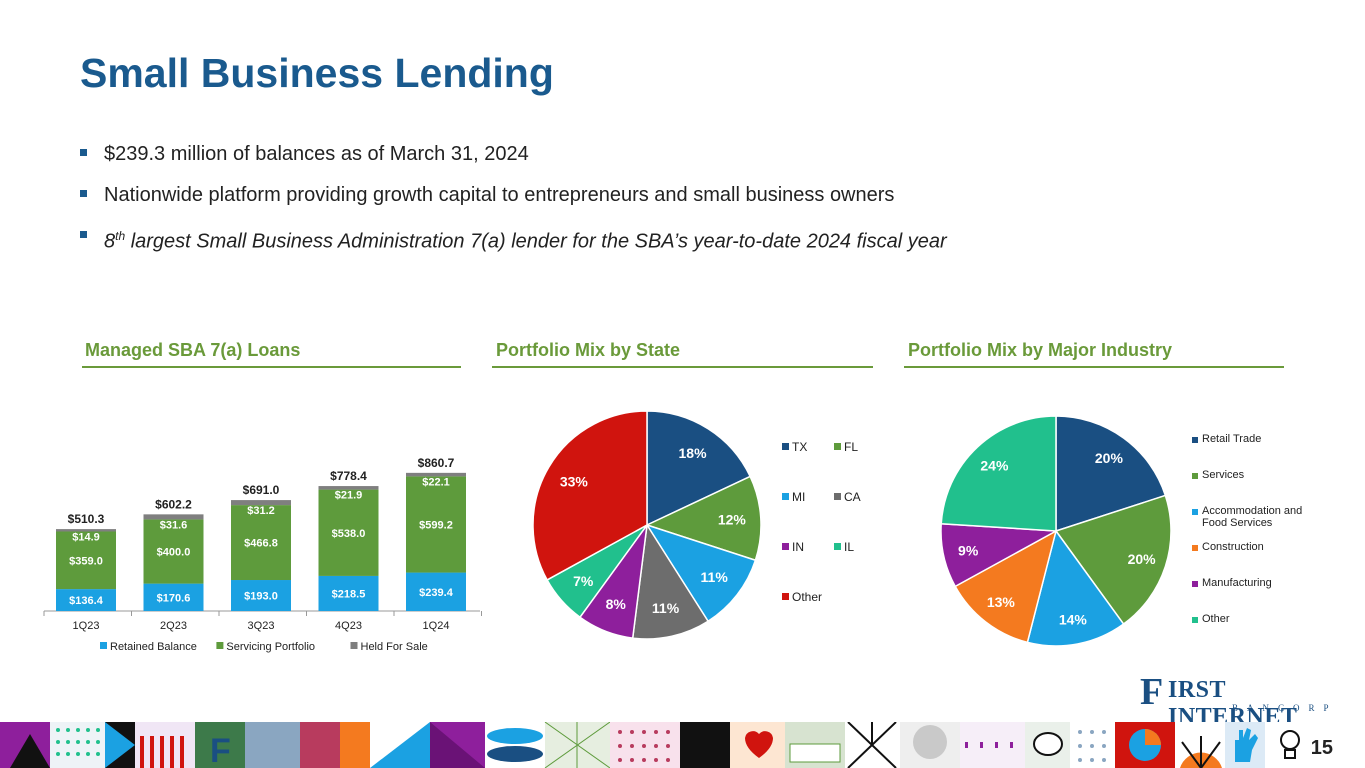  What do you see at coordinates (270, 647) in the screenshot?
I see `legend-label: Servicing Portfolio` at bounding box center [270, 647].